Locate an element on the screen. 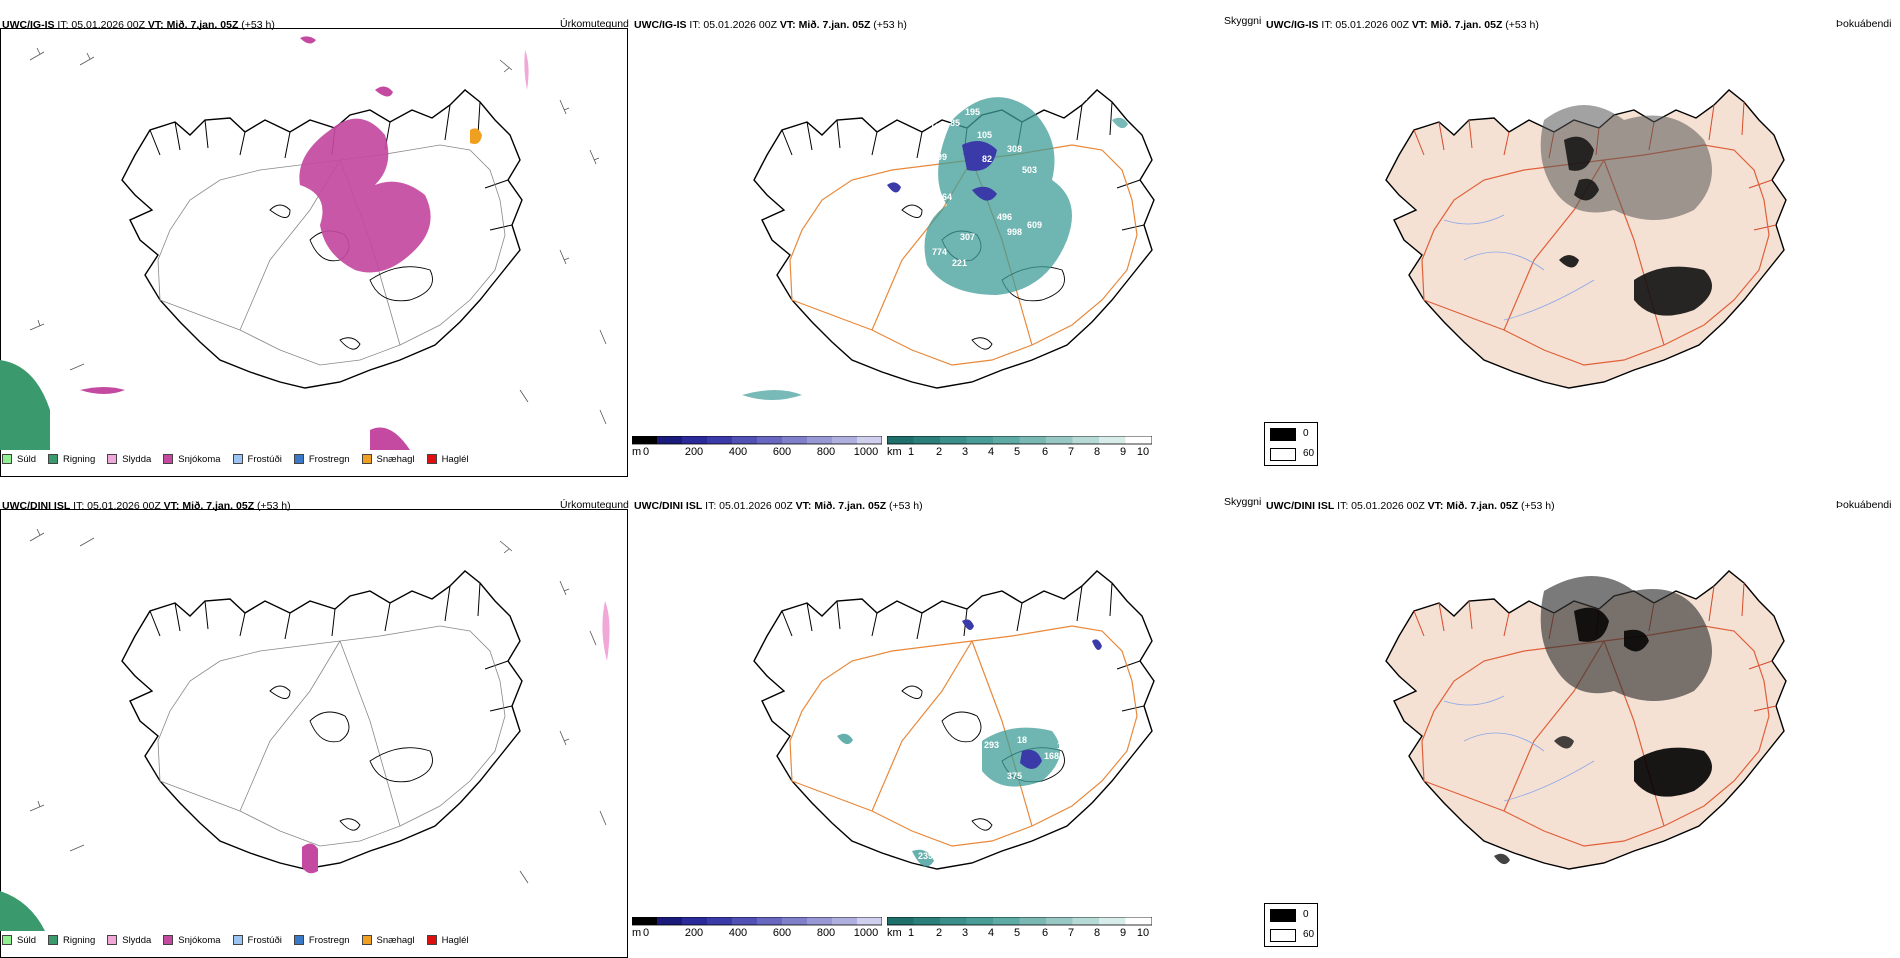  svg-text: 375 is located at coordinates (1014, 776).